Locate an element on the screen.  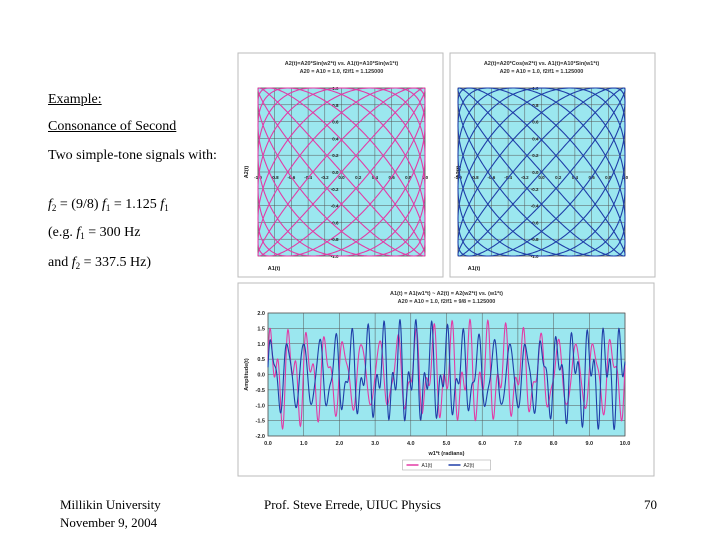
footer-date: November 9, 2004 is located at coordinates (109, 522).